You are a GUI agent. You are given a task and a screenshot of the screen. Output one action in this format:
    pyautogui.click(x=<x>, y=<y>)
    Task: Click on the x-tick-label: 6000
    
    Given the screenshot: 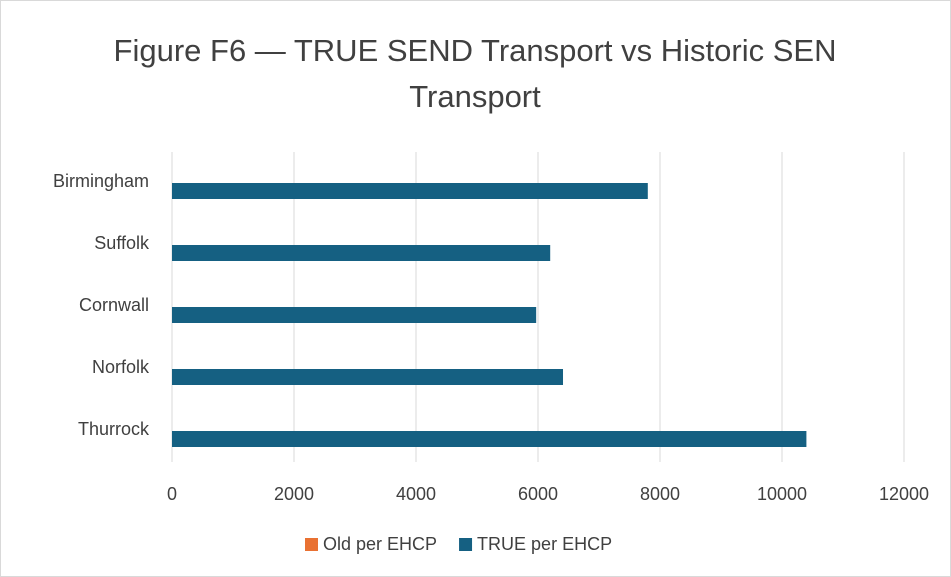 What is the action you would take?
    pyautogui.click(x=538, y=494)
    